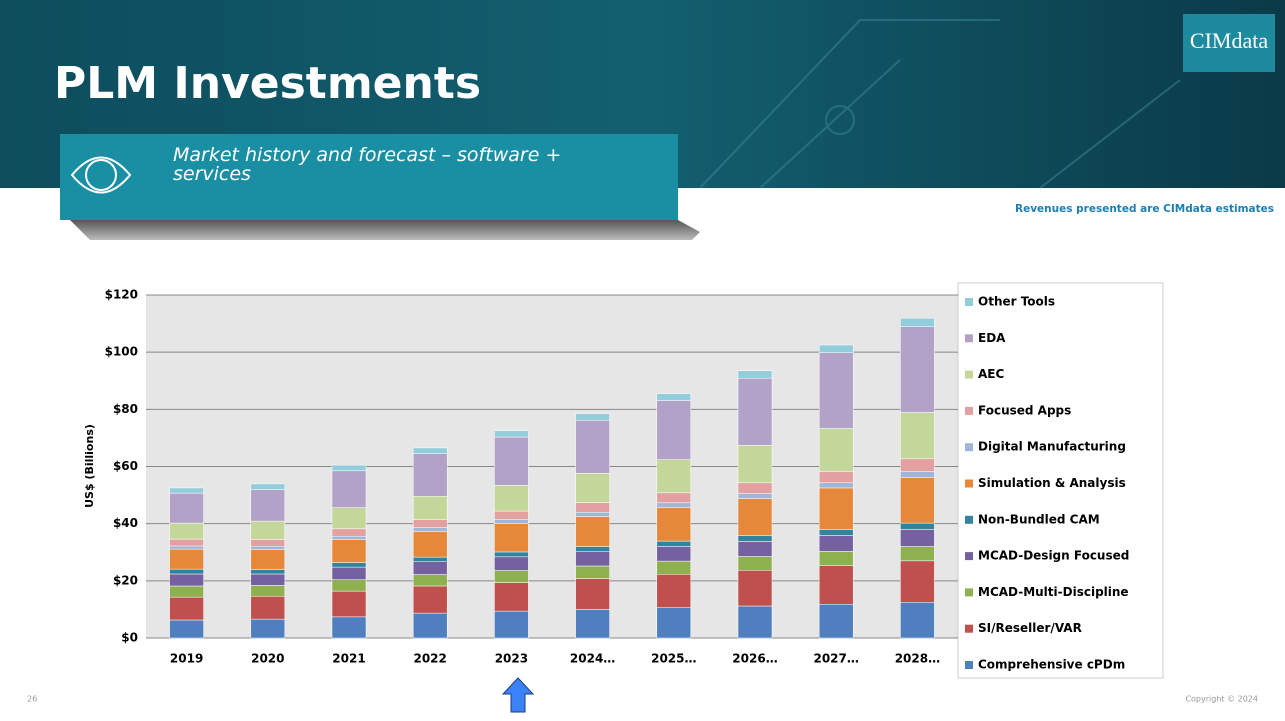  What do you see at coordinates (1051, 665) in the screenshot?
I see `legend-label: Comprehensive cPDm` at bounding box center [1051, 665].